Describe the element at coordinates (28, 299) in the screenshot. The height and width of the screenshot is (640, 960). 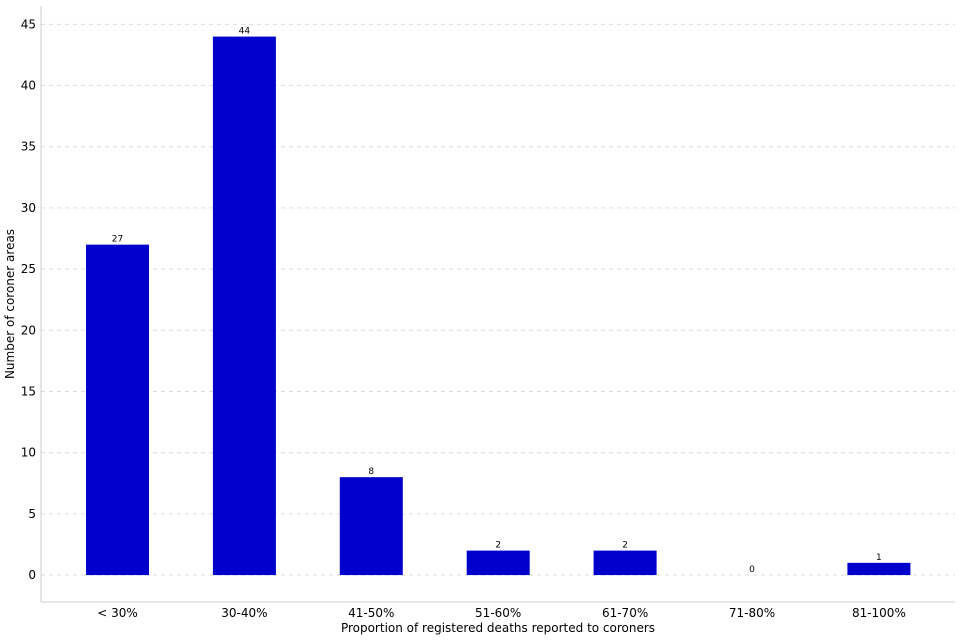
I see `y-tick-labels: 0 5 10 15 20 25 30 35 40 45` at that location.